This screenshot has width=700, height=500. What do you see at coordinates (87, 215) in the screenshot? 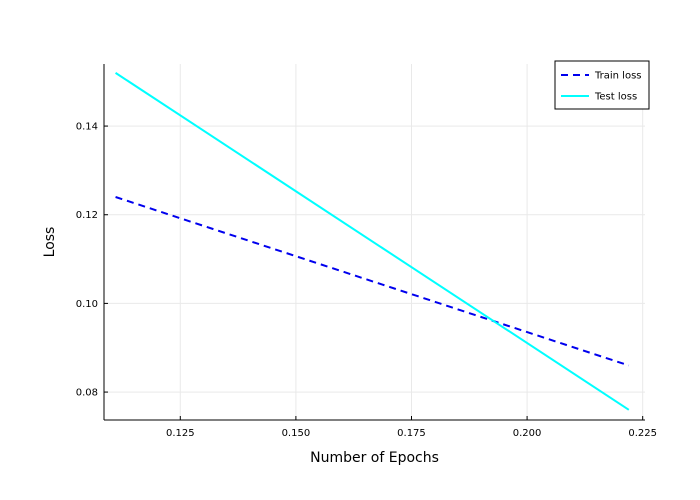
I see `y-tick-label: 0.12` at bounding box center [87, 215].